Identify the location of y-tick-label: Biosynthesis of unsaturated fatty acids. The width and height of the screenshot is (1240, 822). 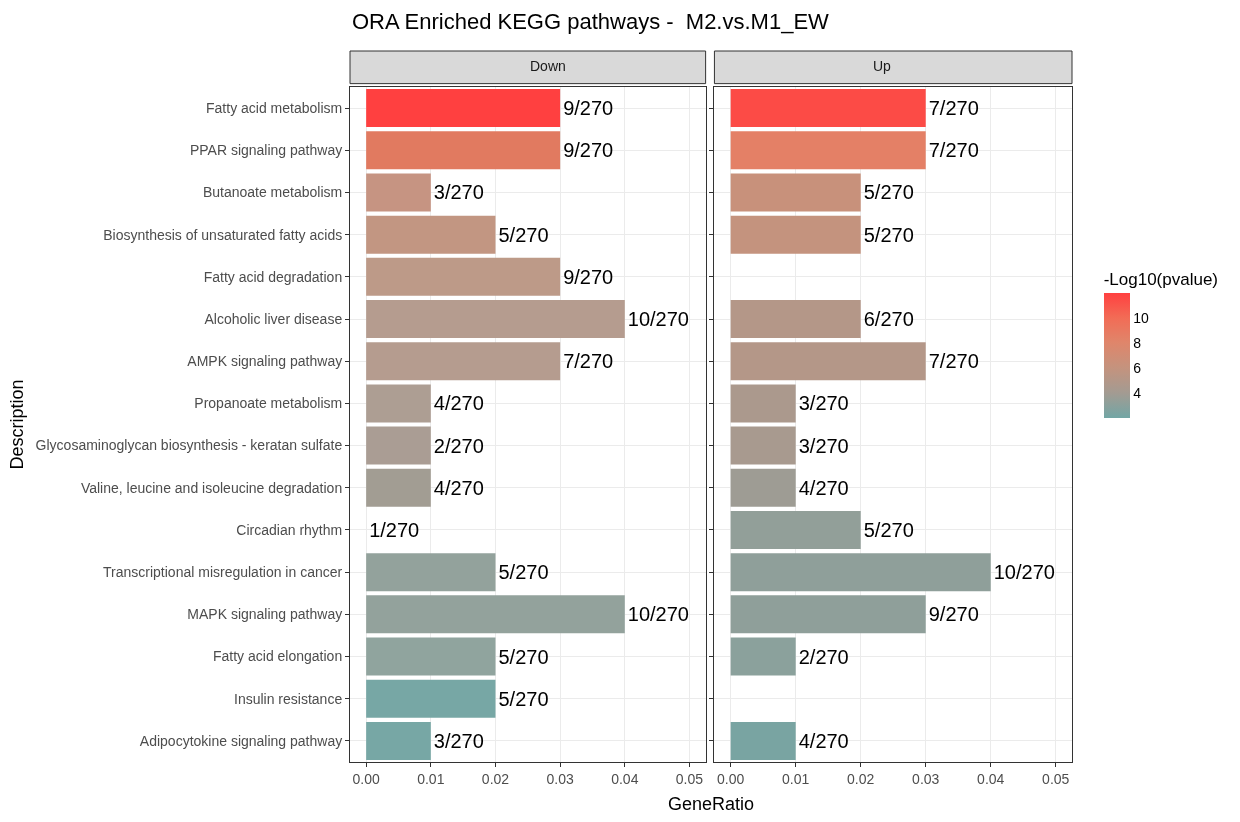
(223, 234).